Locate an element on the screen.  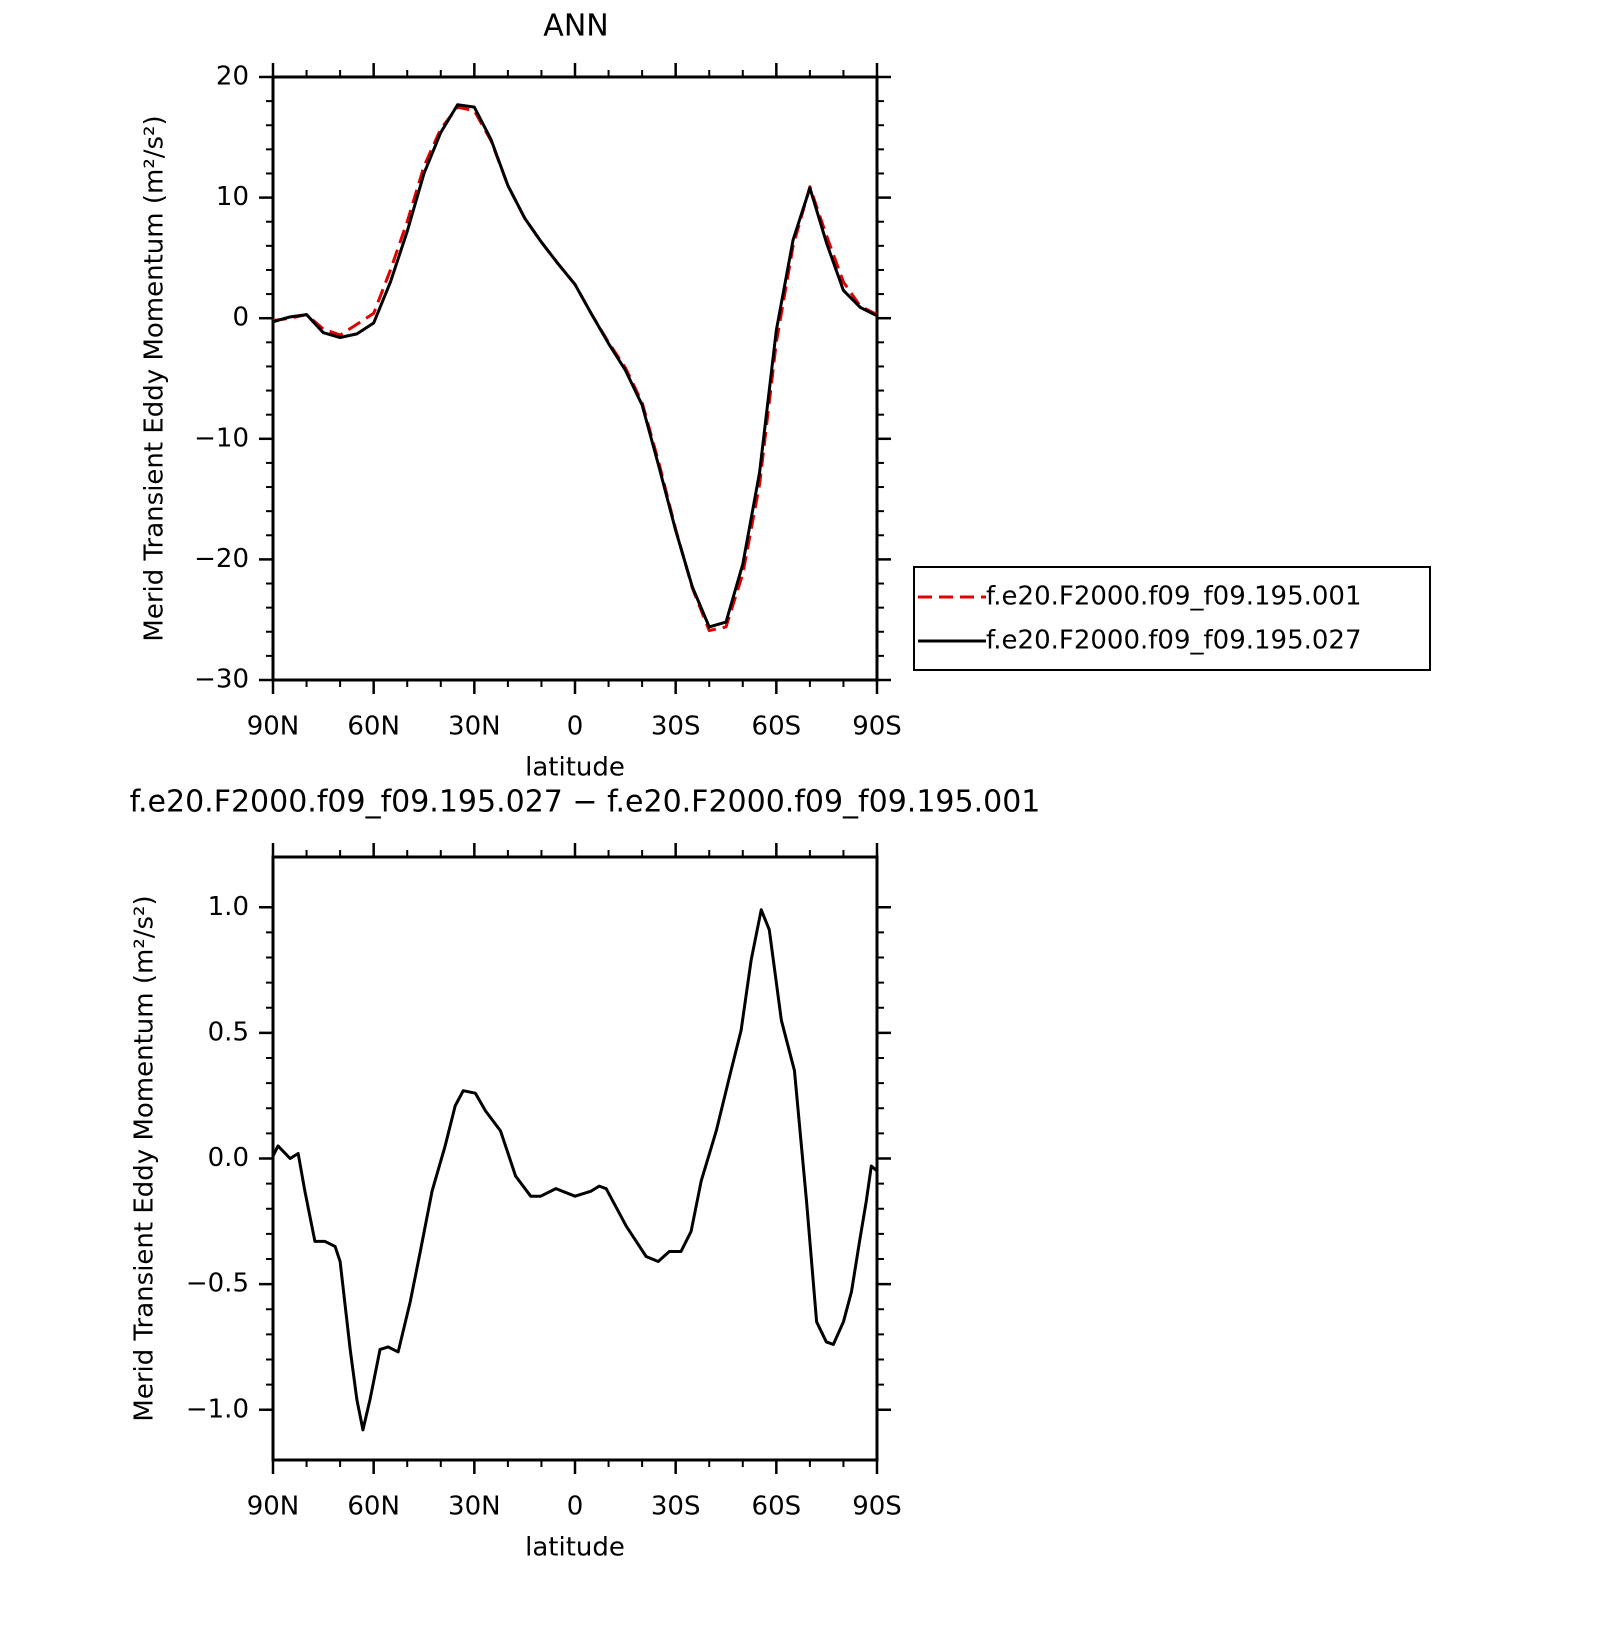
y-tick-label: 0.0 is located at coordinates (228, 1158).